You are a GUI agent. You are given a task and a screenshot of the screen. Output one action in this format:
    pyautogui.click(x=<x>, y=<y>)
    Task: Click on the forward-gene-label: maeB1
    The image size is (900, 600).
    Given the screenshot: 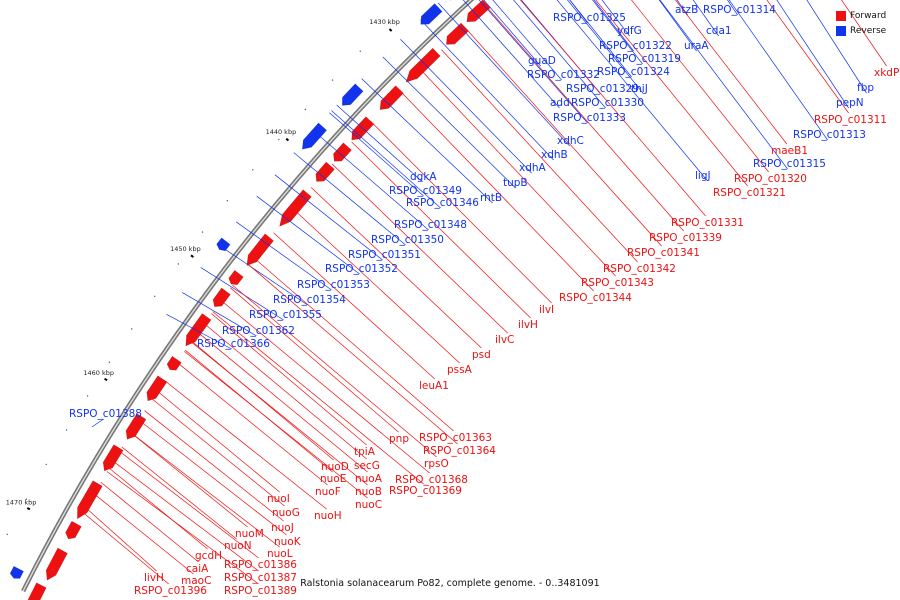 What is the action you would take?
    pyautogui.click(x=789, y=151)
    